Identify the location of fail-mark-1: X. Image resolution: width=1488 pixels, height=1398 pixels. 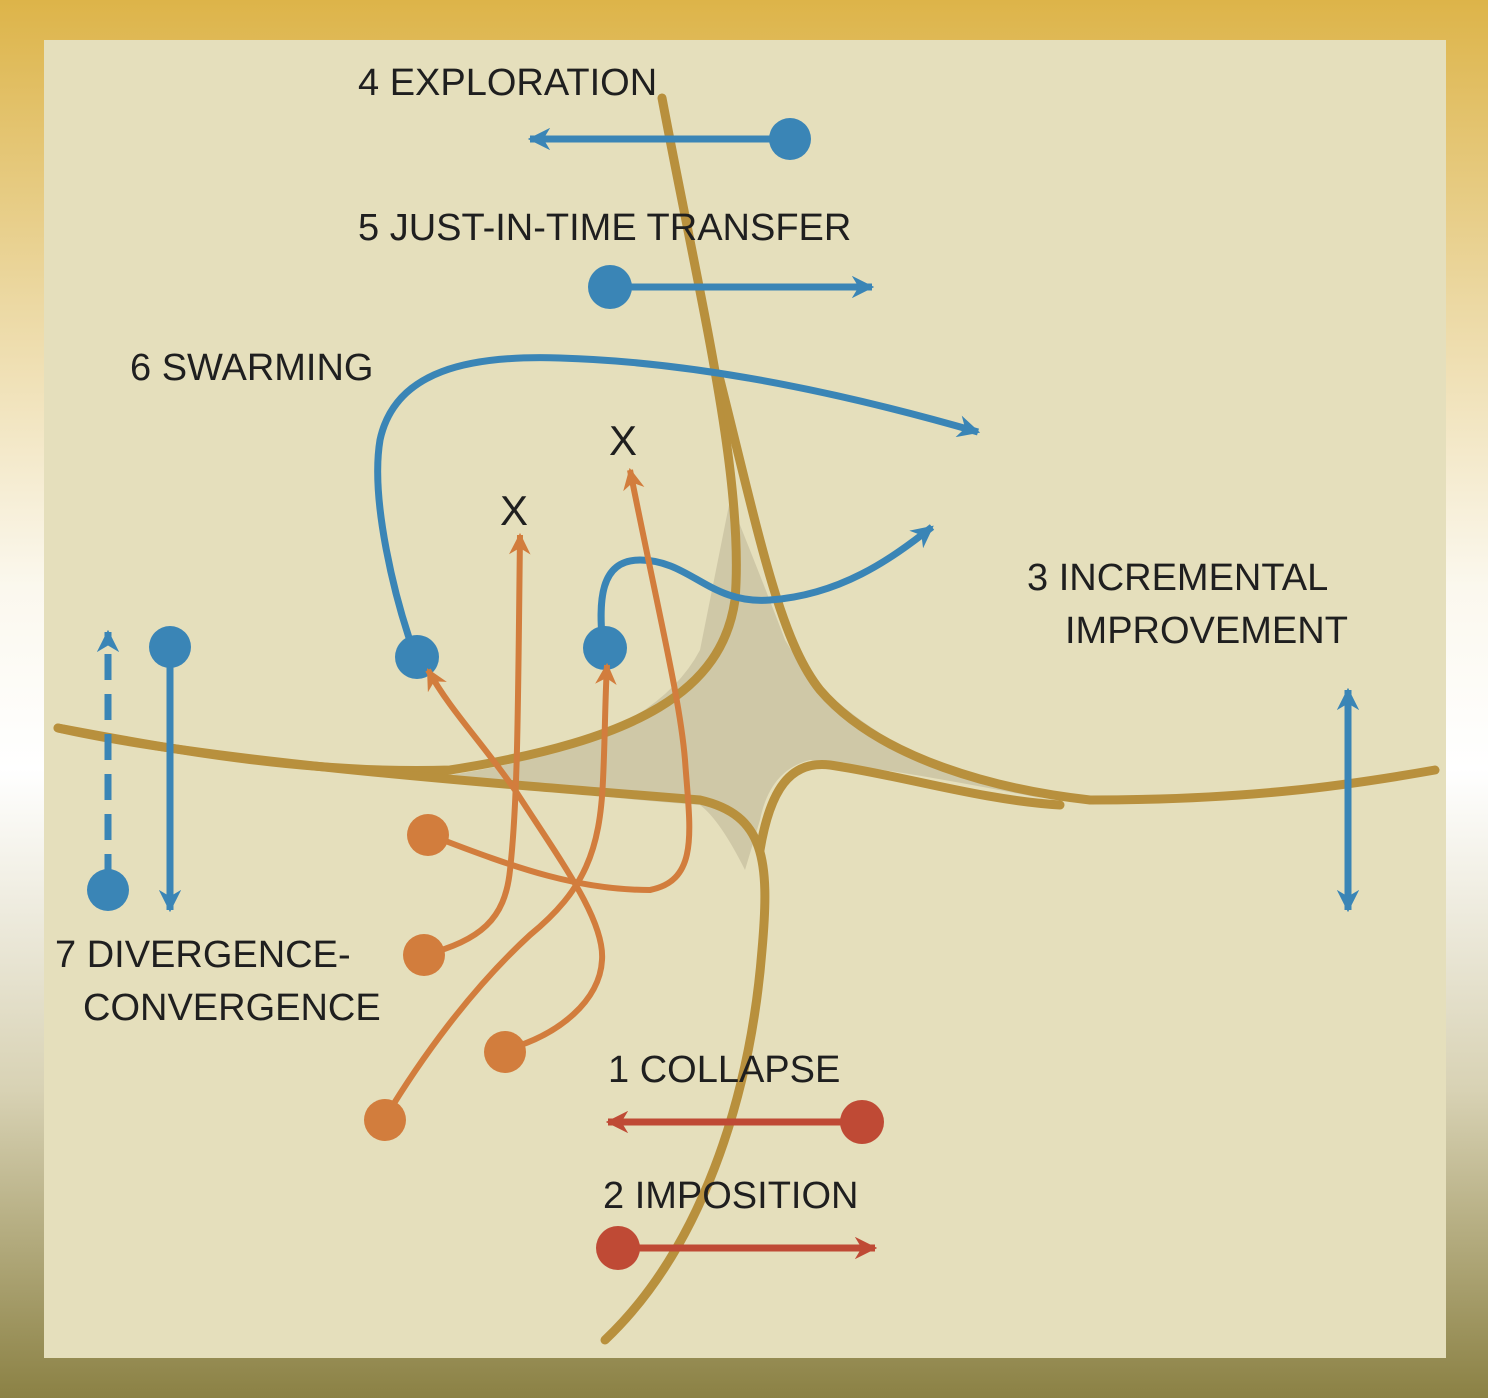
(514, 510).